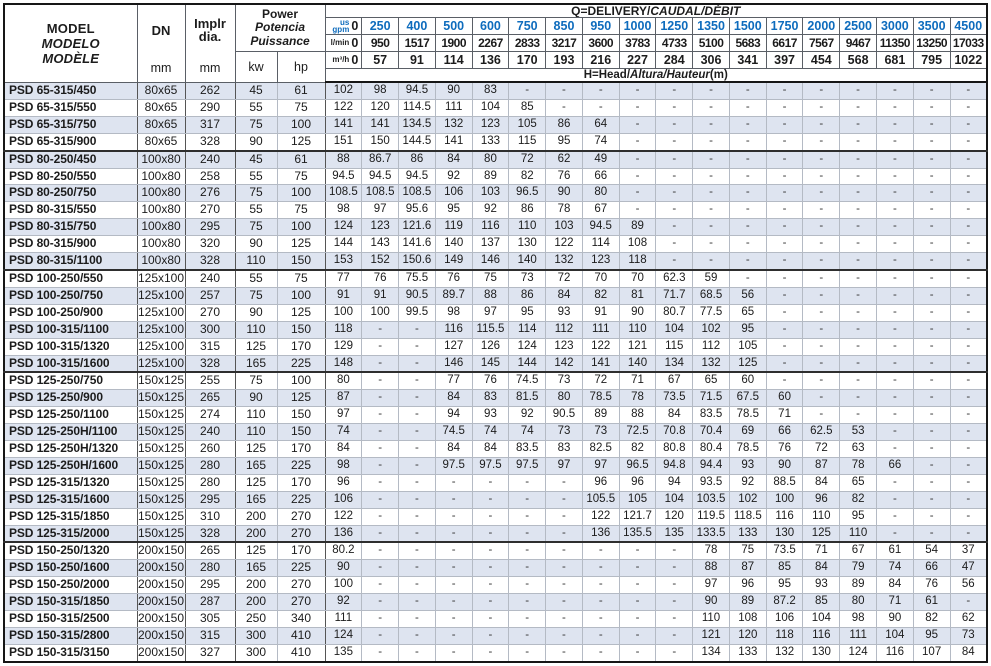 The height and width of the screenshot is (666, 991). Describe the element at coordinates (490, 261) in the screenshot. I see `head-value-cell: 146` at that location.